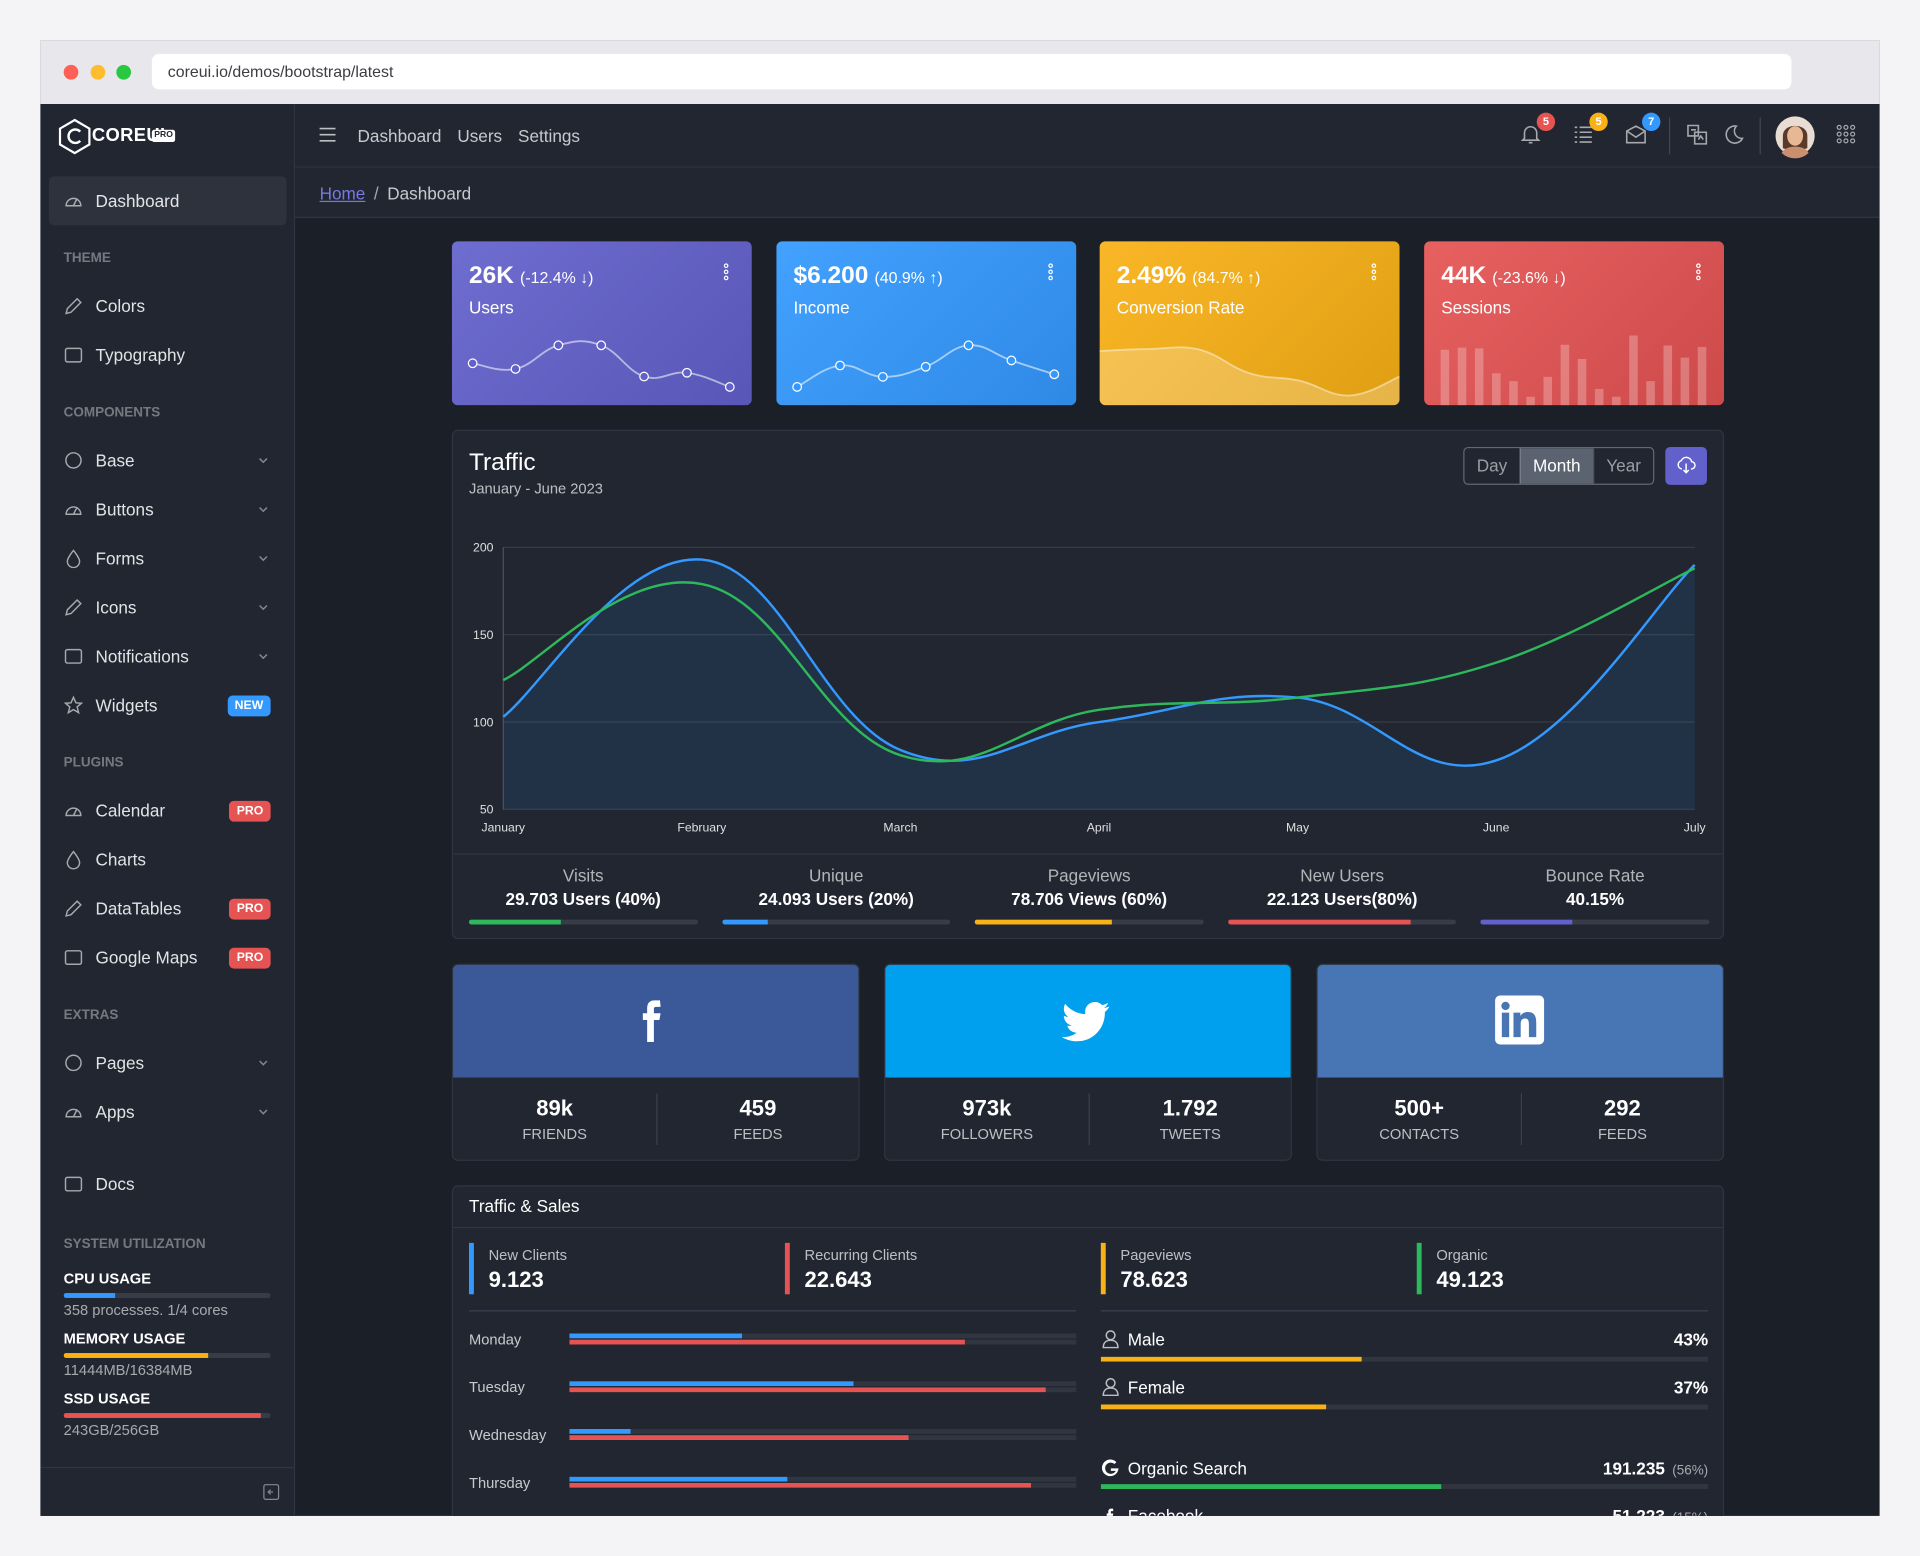  I want to click on nav-item: Notifications, so click(168, 656).